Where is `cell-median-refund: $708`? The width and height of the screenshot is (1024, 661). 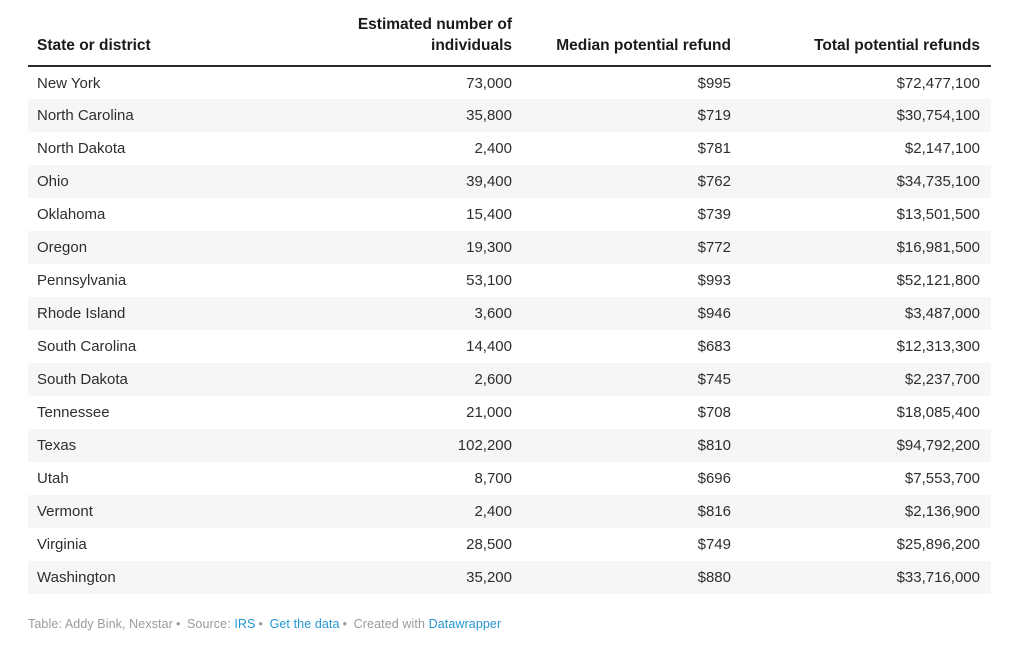 cell-median-refund: $708 is located at coordinates (714, 412).